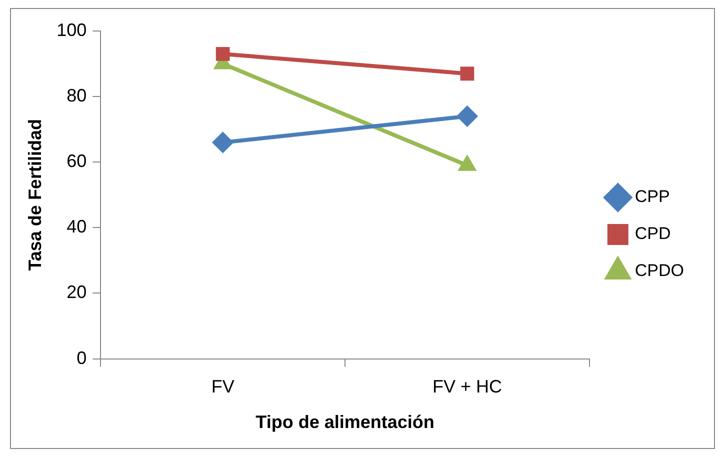  Describe the element at coordinates (34, 195) in the screenshot. I see `y-axis-title: Tasa de Fertilidad` at that location.